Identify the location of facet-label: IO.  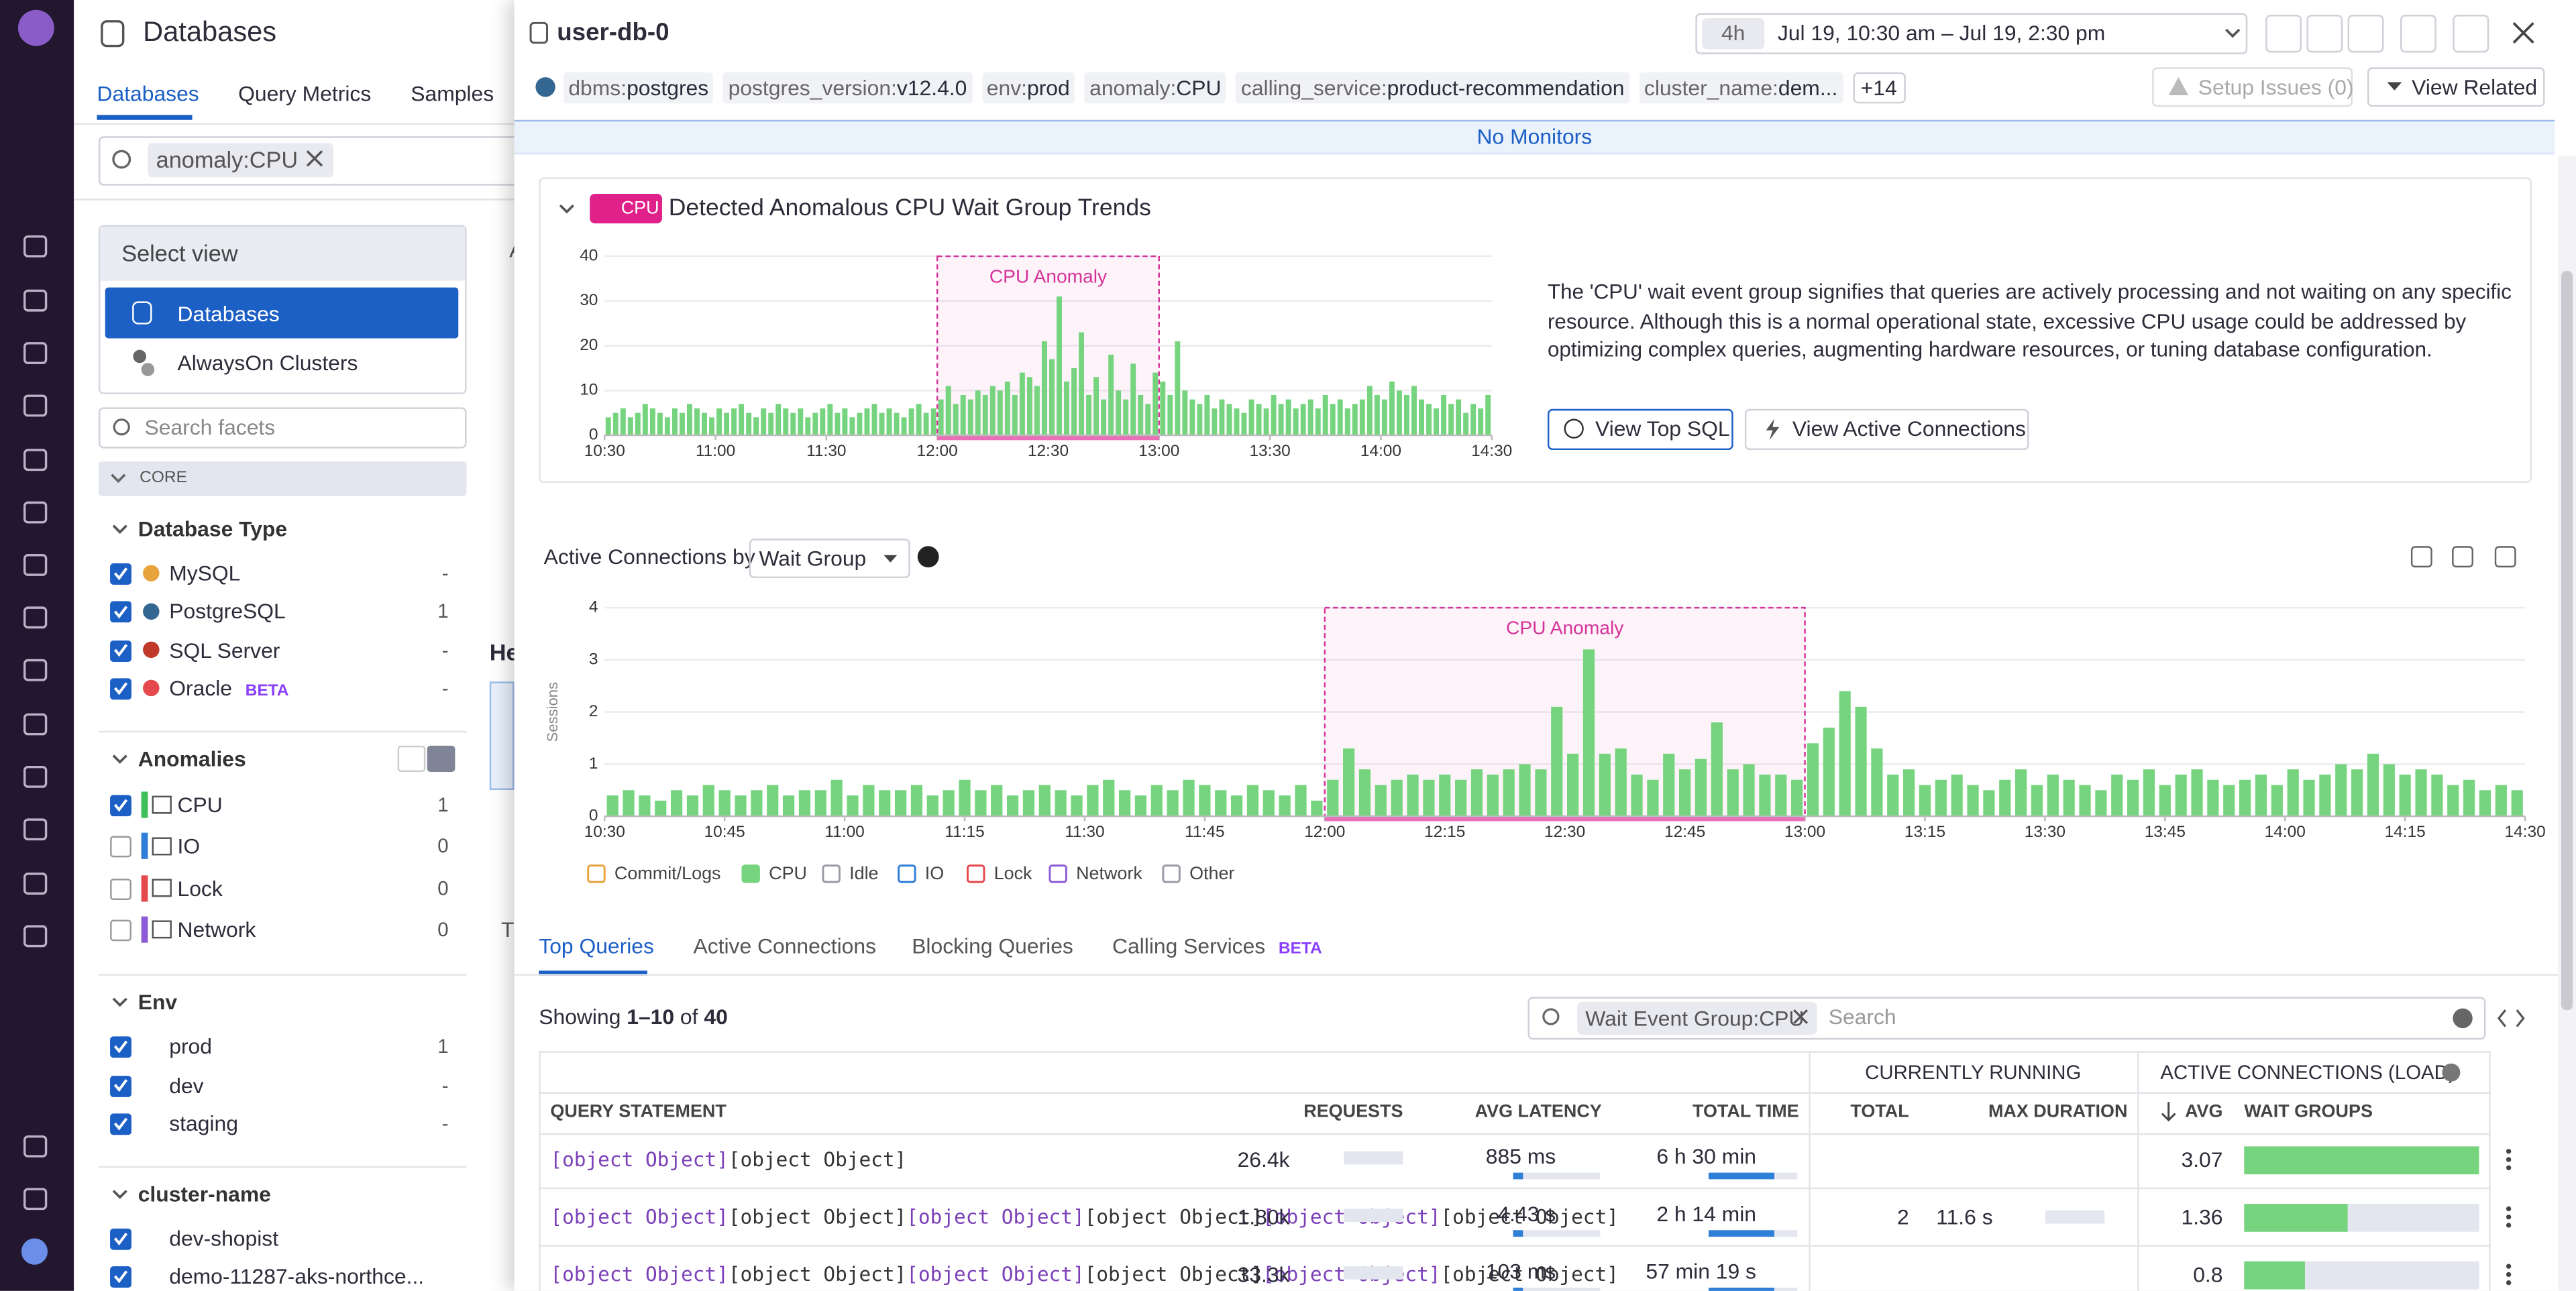
(189, 846).